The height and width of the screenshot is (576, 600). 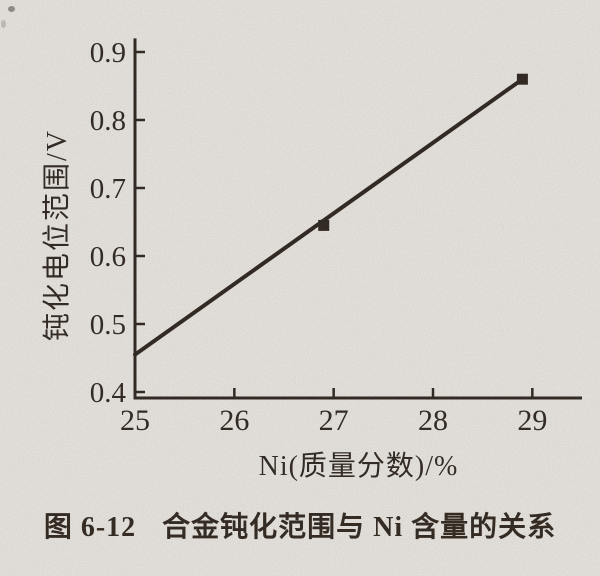 What do you see at coordinates (108, 53) in the screenshot?
I see `y-tick-label: 0.9` at bounding box center [108, 53].